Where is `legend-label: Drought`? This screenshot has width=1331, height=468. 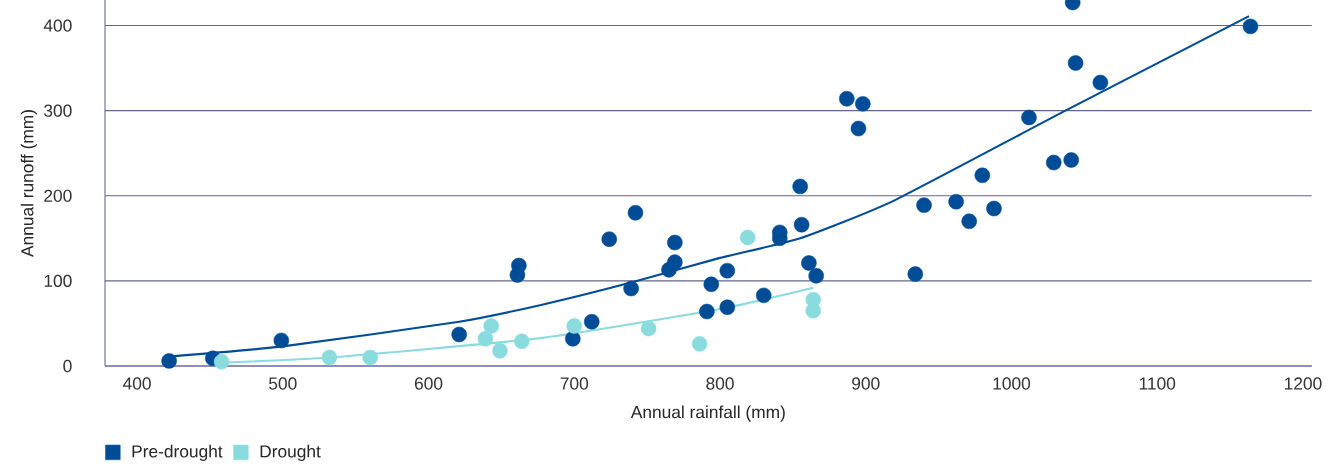 legend-label: Drought is located at coordinates (290, 452).